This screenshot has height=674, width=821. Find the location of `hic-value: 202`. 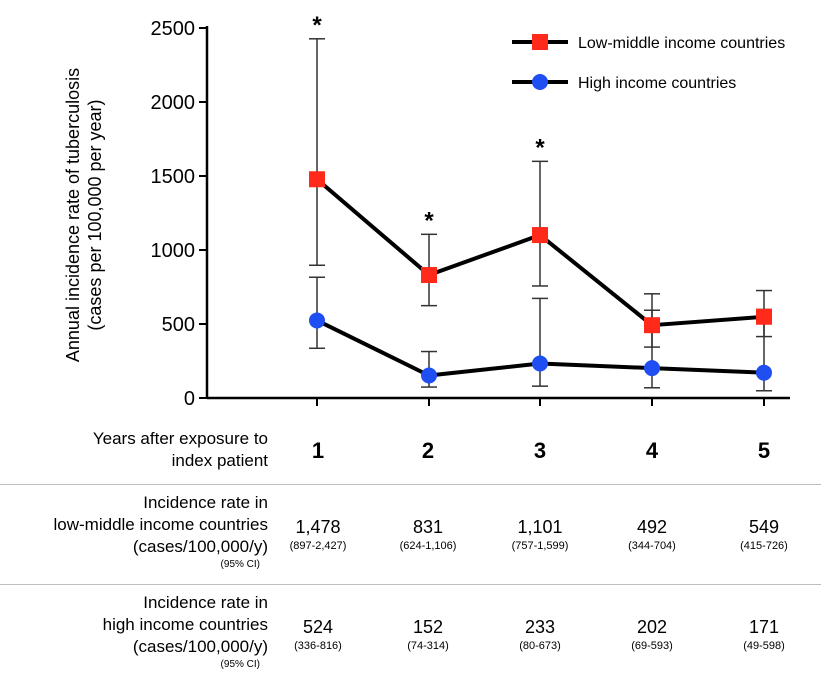

hic-value: 202 is located at coordinates (652, 627).